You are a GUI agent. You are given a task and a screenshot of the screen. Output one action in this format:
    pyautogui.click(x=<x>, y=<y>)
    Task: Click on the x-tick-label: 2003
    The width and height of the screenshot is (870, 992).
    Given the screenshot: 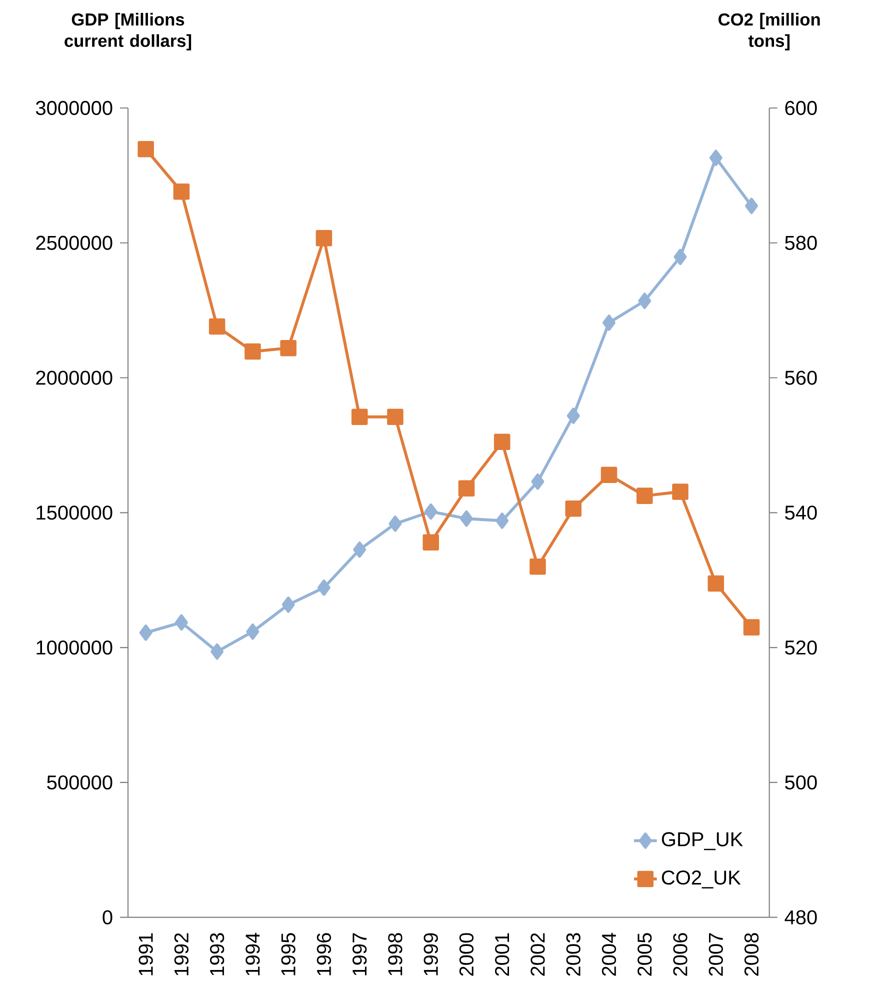 What is the action you would take?
    pyautogui.click(x=573, y=954)
    